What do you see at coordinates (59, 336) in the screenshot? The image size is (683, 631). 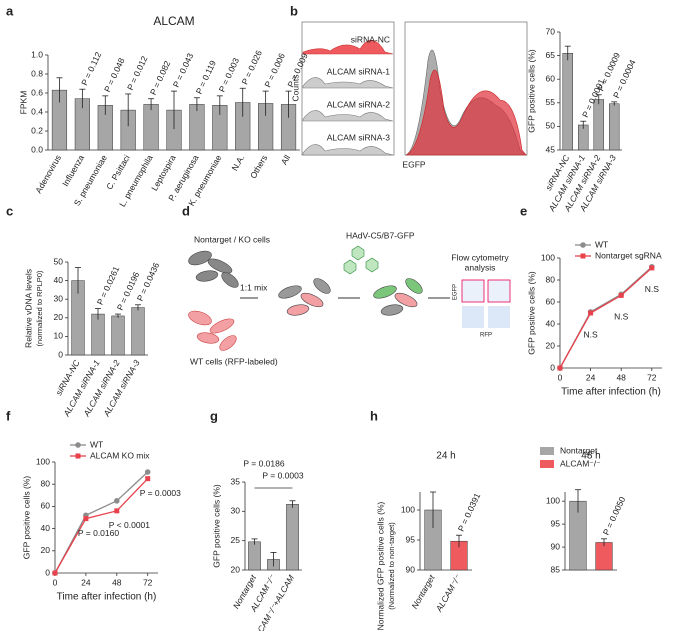 I see `y-tick-label: 10` at bounding box center [59, 336].